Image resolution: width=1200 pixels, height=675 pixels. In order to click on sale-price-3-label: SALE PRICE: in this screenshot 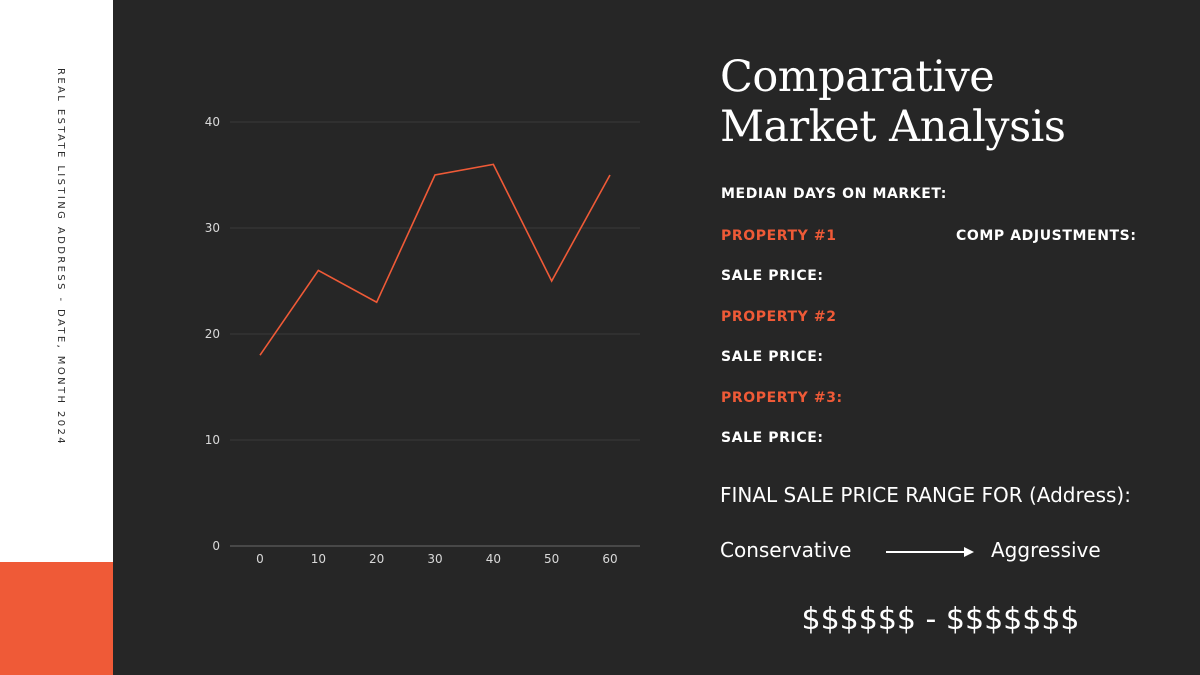, I will do `click(772, 438)`.